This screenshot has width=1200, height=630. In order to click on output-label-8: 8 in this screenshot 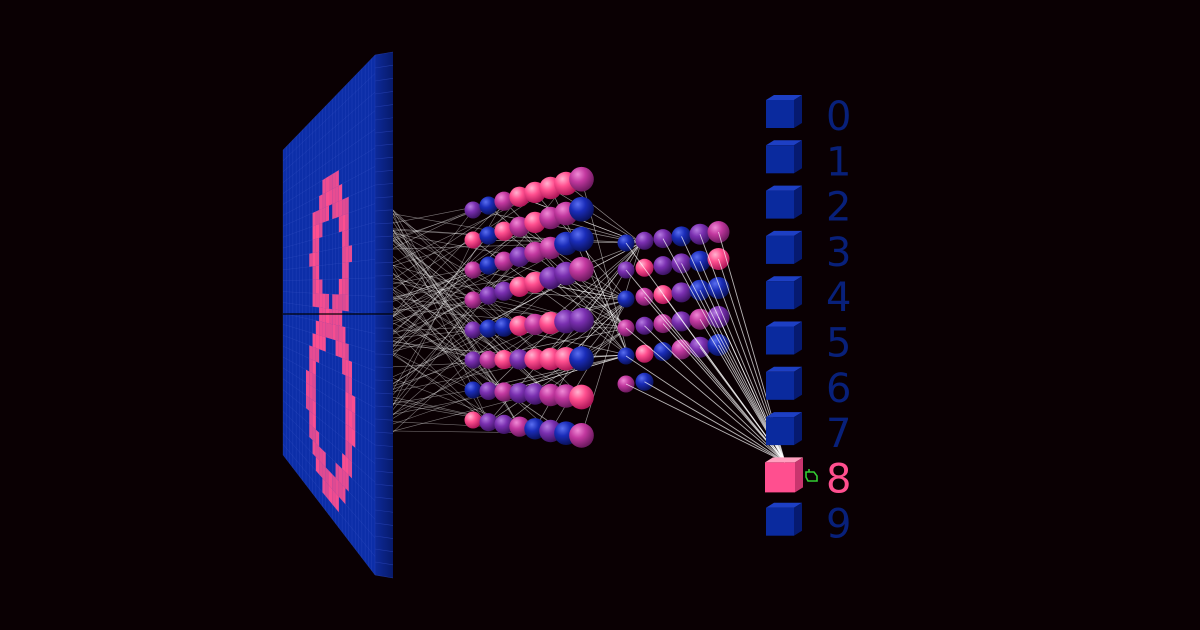, I will do `click(838, 479)`.